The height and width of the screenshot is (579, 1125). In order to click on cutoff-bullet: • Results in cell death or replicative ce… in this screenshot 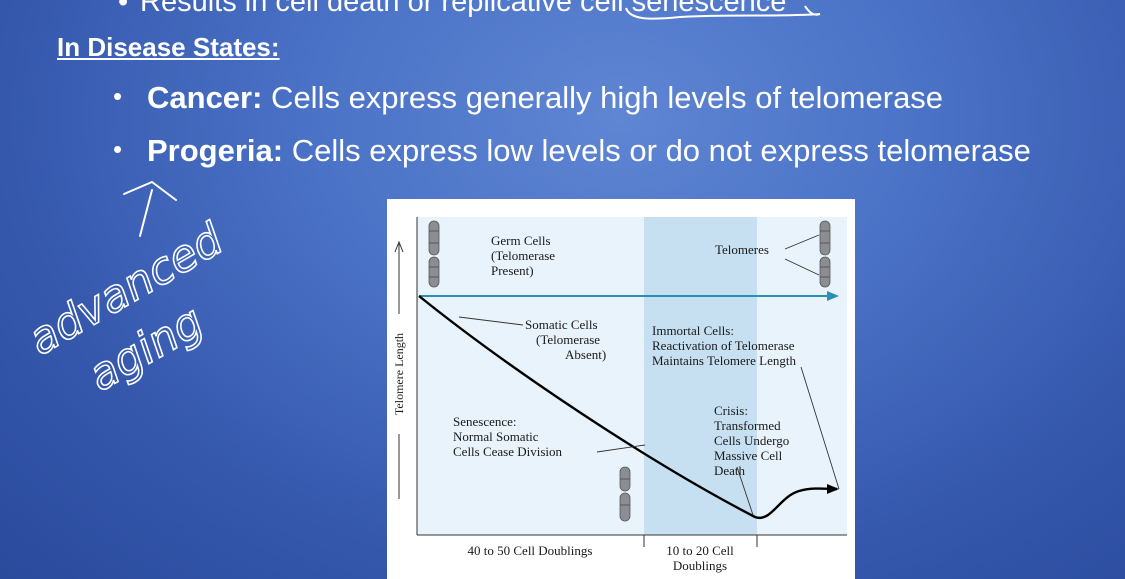, I will do `click(452, 9)`.